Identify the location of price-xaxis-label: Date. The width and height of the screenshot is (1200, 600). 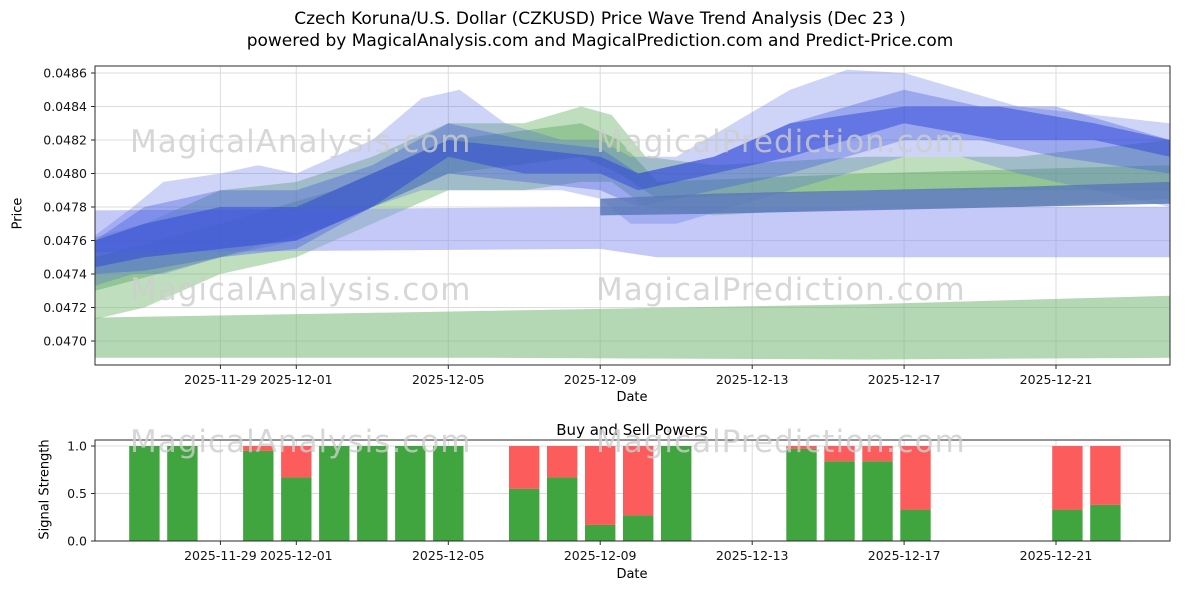
(632, 397).